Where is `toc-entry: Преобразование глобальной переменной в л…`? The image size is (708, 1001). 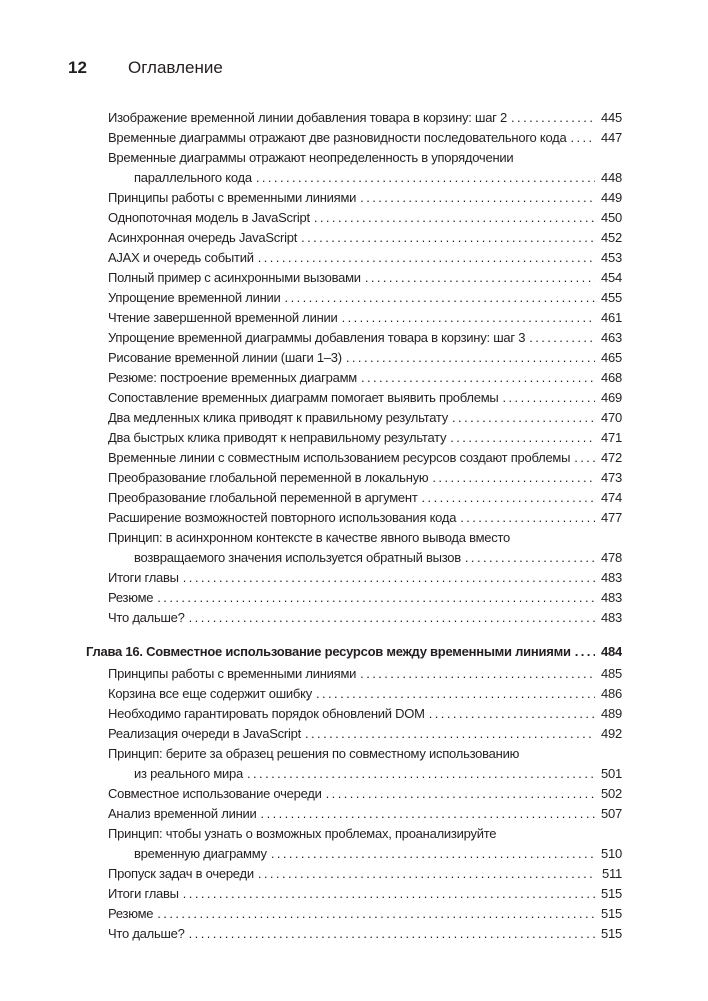 toc-entry: Преобразование глобальной переменной в л… is located at coordinates (365, 478).